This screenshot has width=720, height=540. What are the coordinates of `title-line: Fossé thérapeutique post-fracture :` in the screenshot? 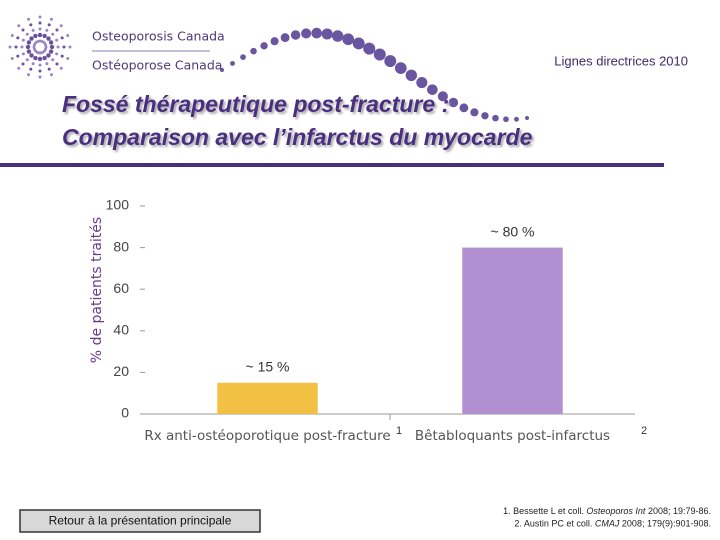 It's located at (255, 104).